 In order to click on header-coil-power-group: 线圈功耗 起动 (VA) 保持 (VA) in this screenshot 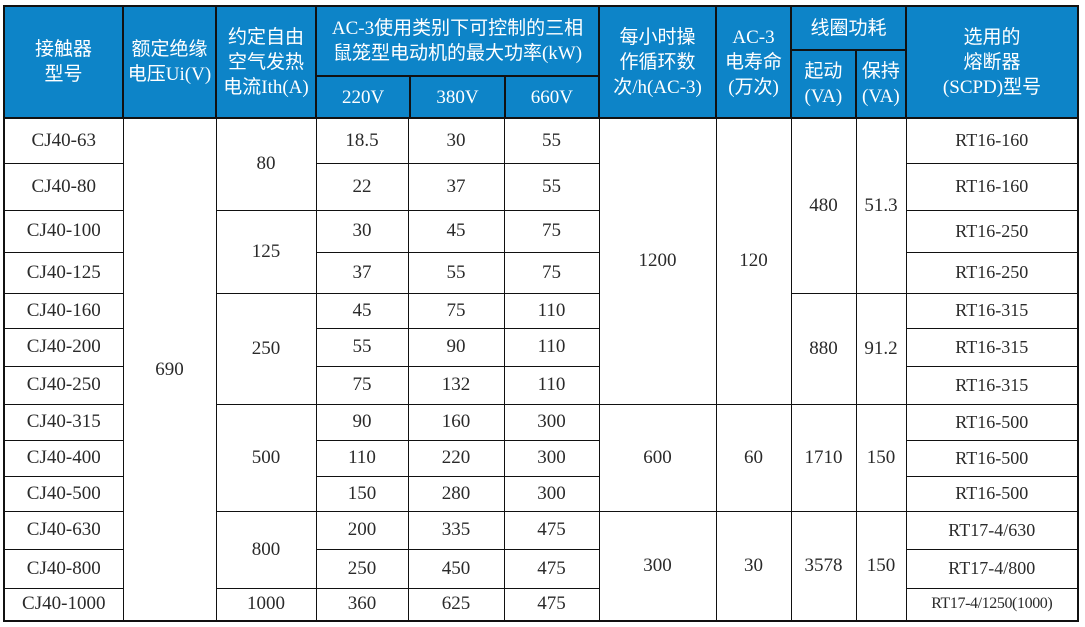, I will do `click(849, 62)`.